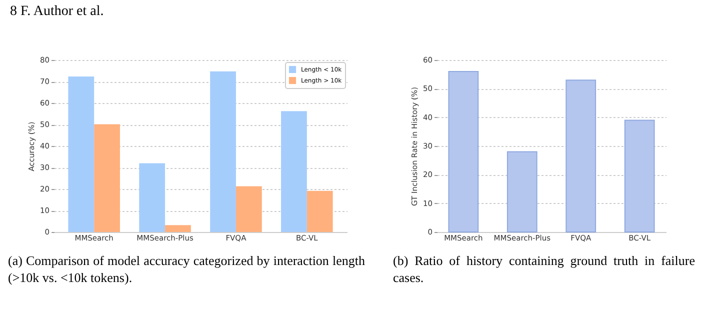 This screenshot has width=703, height=310. I want to click on text: 8 F. Author et al., so click(57, 12).